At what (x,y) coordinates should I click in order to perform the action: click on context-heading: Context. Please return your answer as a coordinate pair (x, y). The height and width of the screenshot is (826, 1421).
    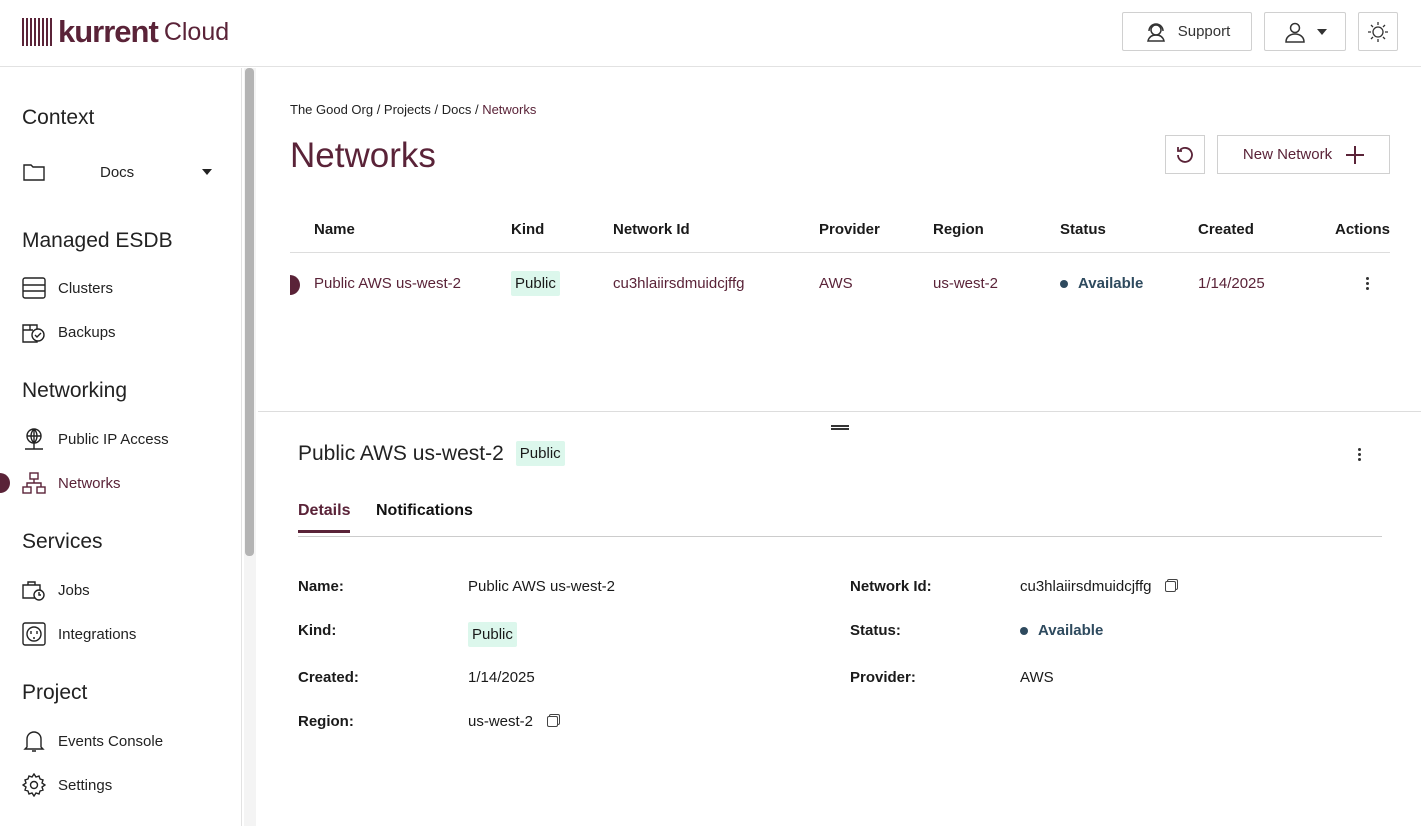
    Looking at the image, I should click on (58, 117).